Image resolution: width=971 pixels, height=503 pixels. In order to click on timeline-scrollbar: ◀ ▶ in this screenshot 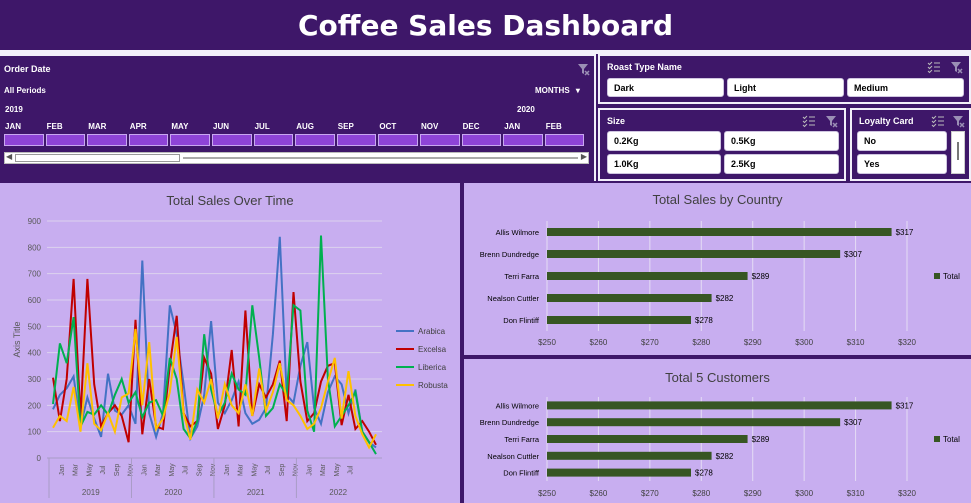, I will do `click(296, 158)`.